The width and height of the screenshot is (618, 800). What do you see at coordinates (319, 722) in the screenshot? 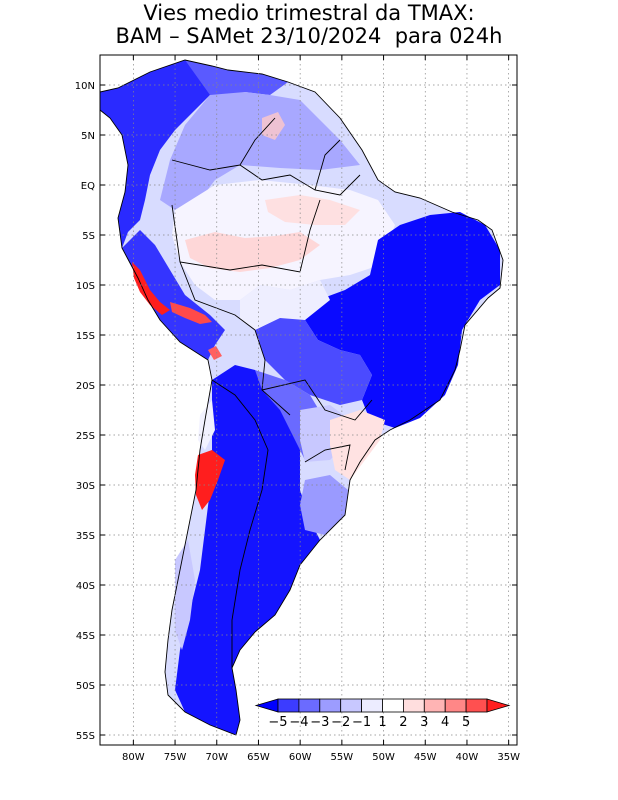
I see `colorbar-label: −3` at bounding box center [319, 722].